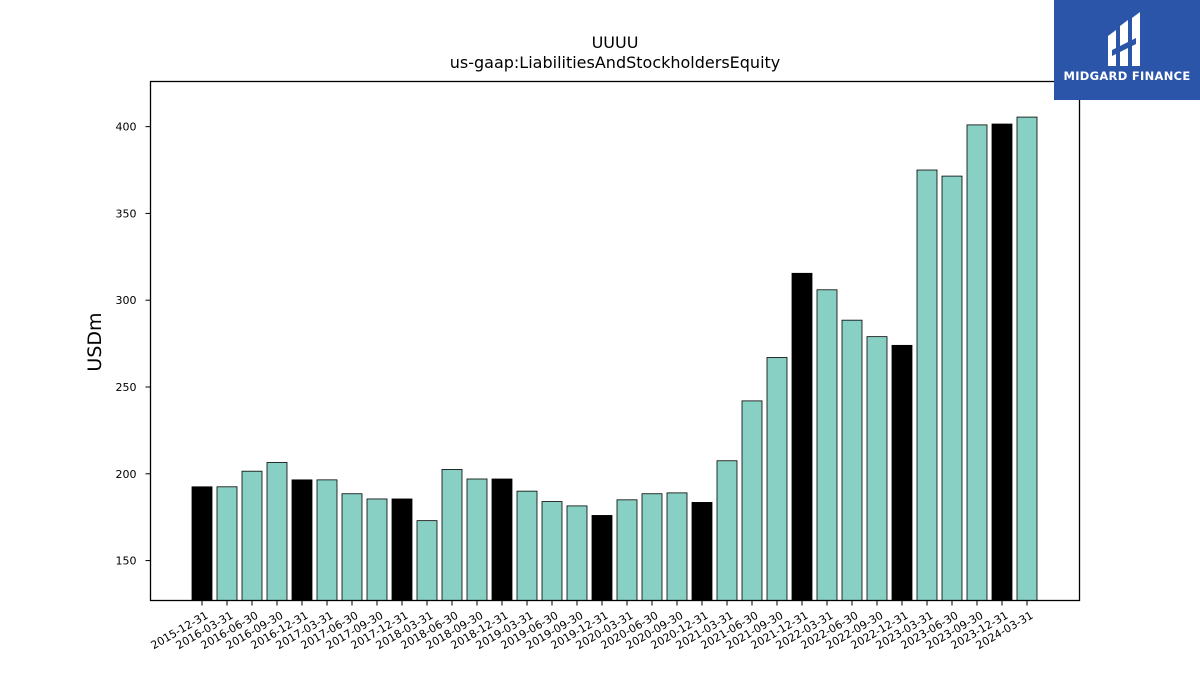 The height and width of the screenshot is (675, 1200). Describe the element at coordinates (1124, 39) in the screenshot. I see `logo-mark-icon` at that location.